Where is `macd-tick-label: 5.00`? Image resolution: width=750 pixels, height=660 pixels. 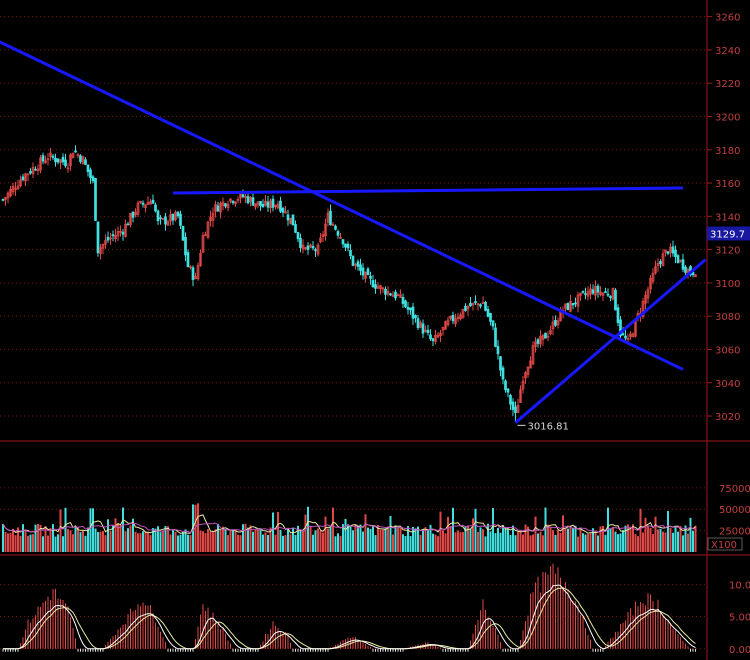 macd-tick-label: 5.00 is located at coordinates (739, 618).